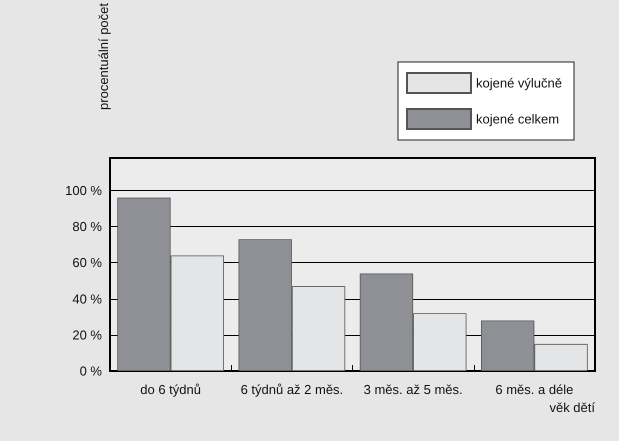  I want to click on x-tick-label: 6 měs. a déle, so click(534, 389).